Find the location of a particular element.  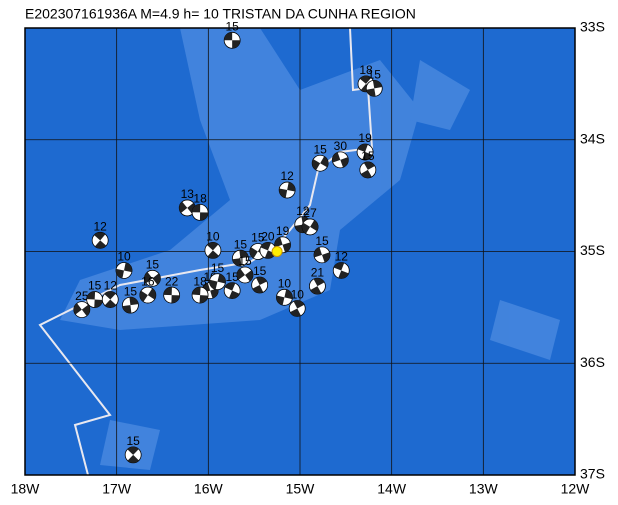

main-event is located at coordinates (277, 251).